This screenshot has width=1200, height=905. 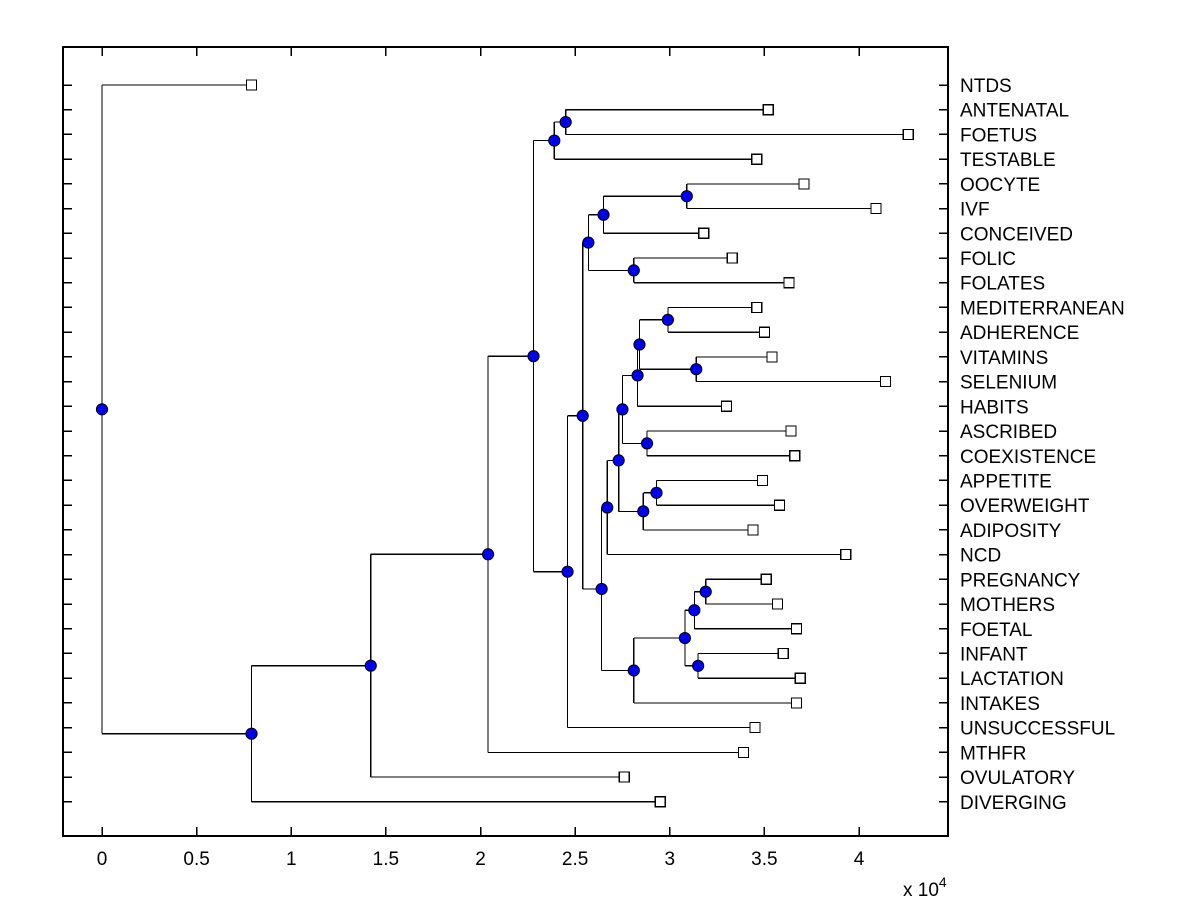 I want to click on internal-node-marker-n18, so click(x=637, y=375).